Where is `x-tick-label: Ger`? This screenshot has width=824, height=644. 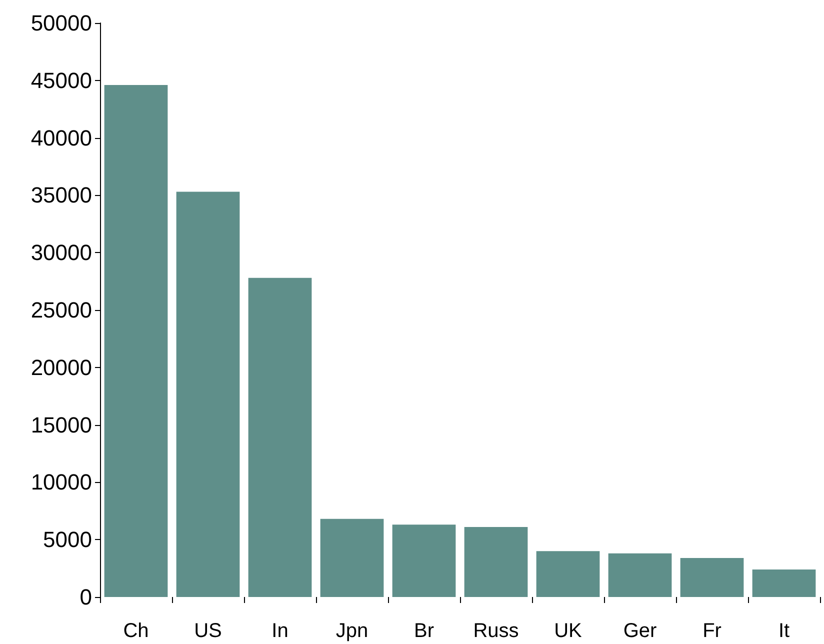 x-tick-label: Ger is located at coordinates (640, 631).